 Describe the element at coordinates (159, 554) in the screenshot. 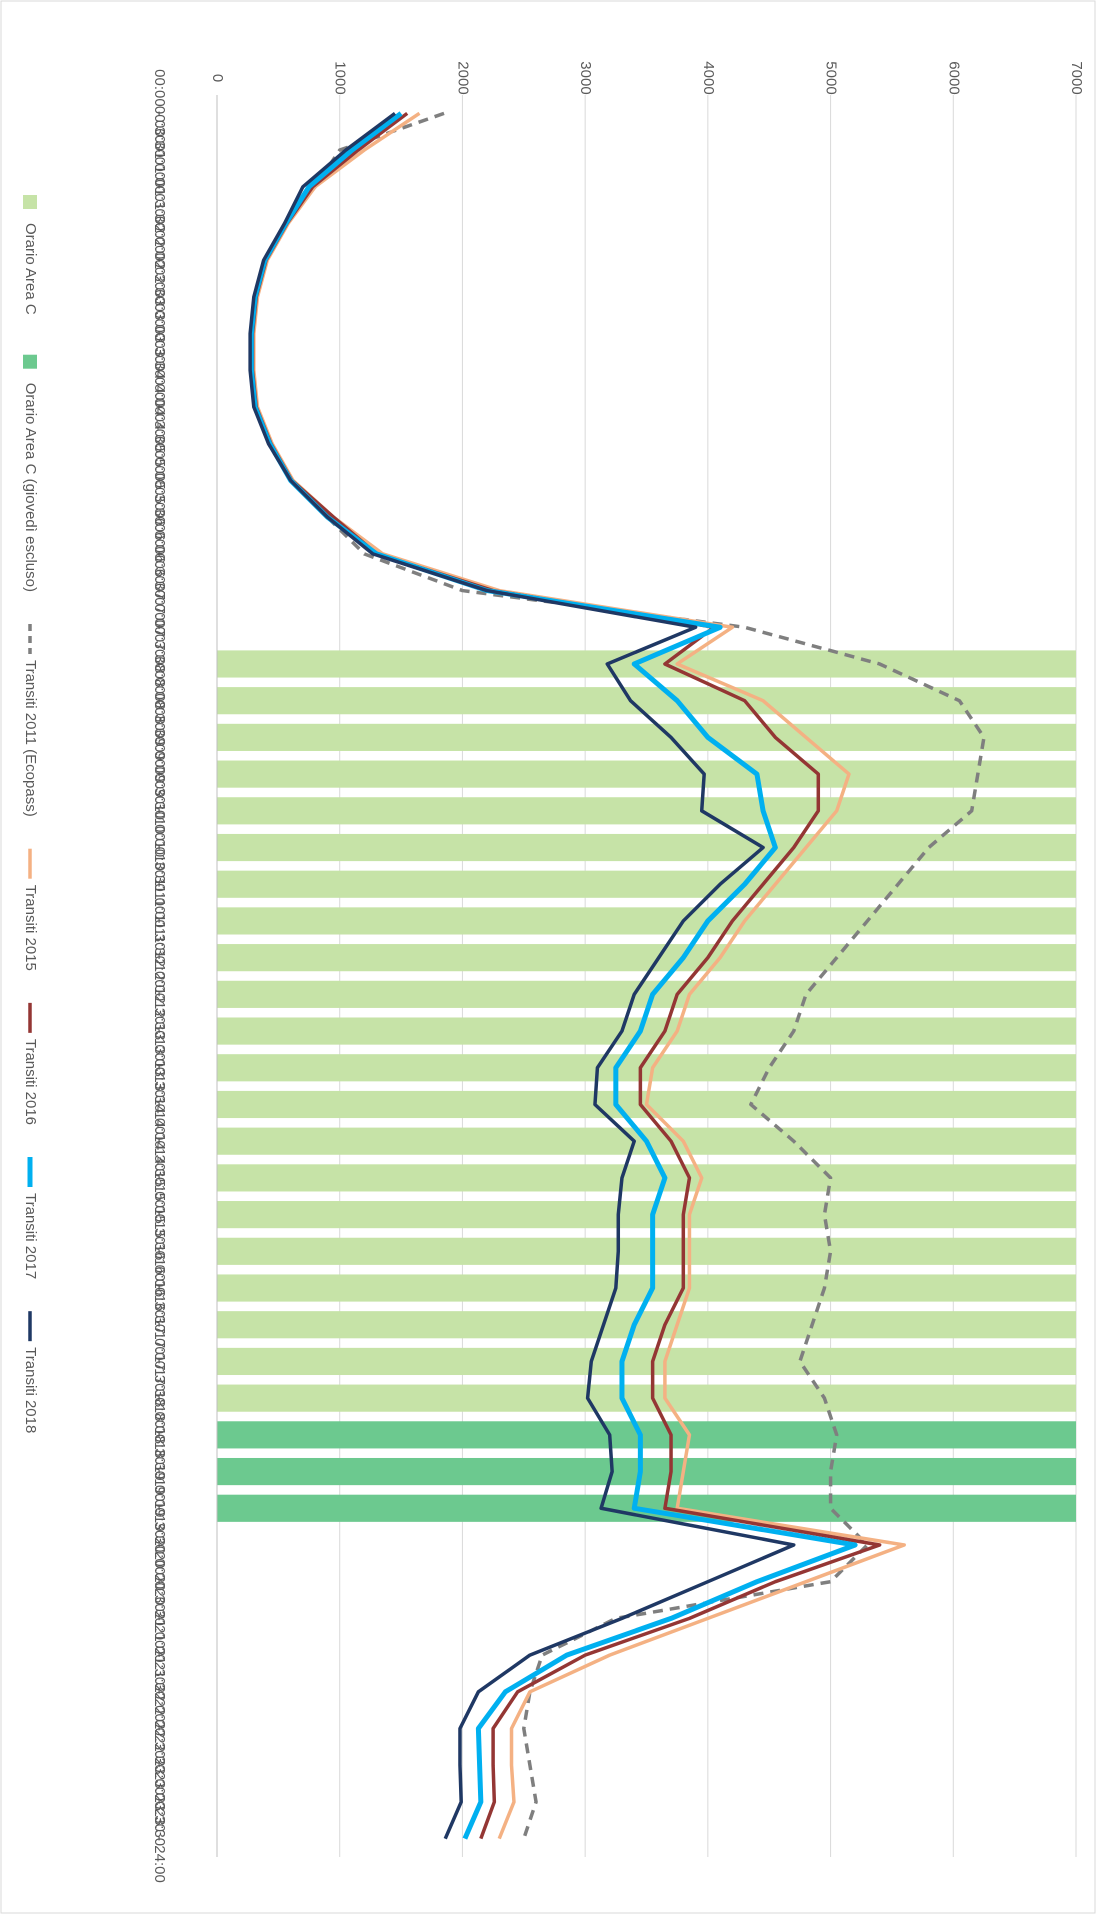

I see `x-tick-label: 06:00 - 06:30` at that location.